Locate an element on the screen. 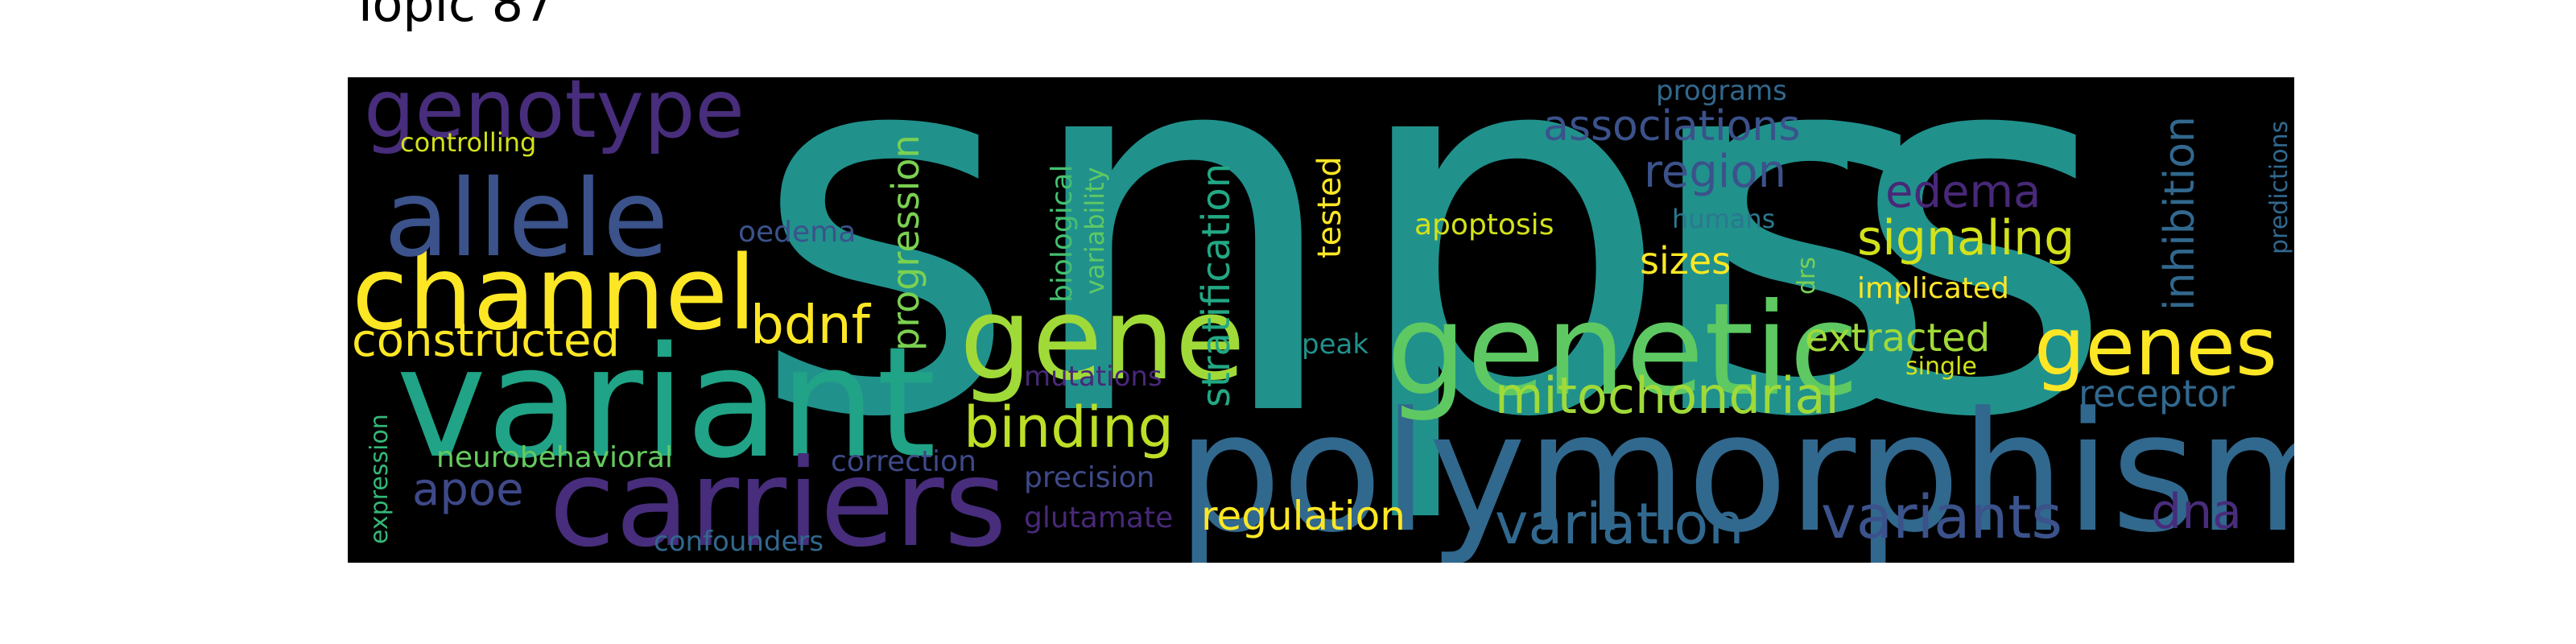 The width and height of the screenshot is (2576, 644). word-predictions: predictions is located at coordinates (2279, 187).